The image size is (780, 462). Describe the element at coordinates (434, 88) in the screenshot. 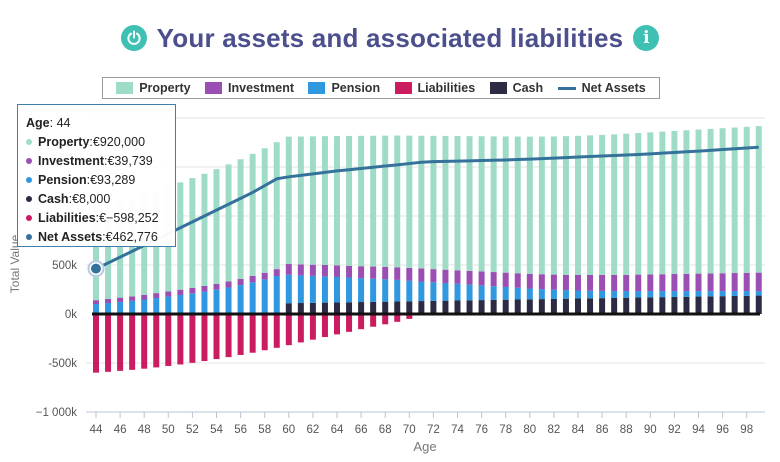

I see `legend-item-liabilities: Liabilities` at that location.